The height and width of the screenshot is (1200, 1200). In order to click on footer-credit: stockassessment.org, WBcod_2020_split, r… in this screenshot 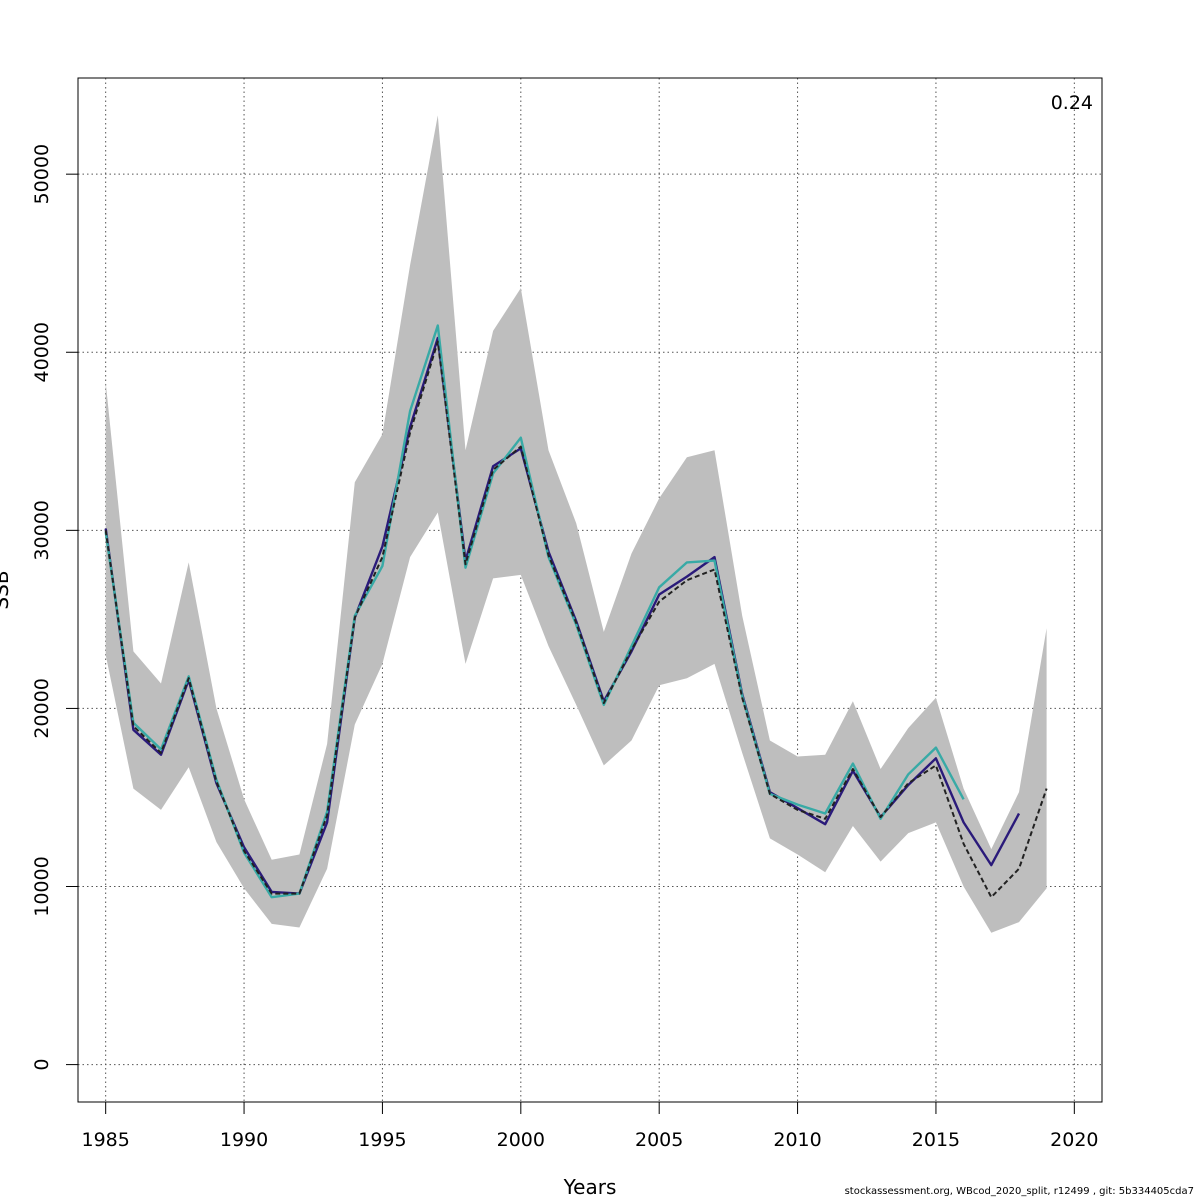, I will do `click(1019, 1191)`.